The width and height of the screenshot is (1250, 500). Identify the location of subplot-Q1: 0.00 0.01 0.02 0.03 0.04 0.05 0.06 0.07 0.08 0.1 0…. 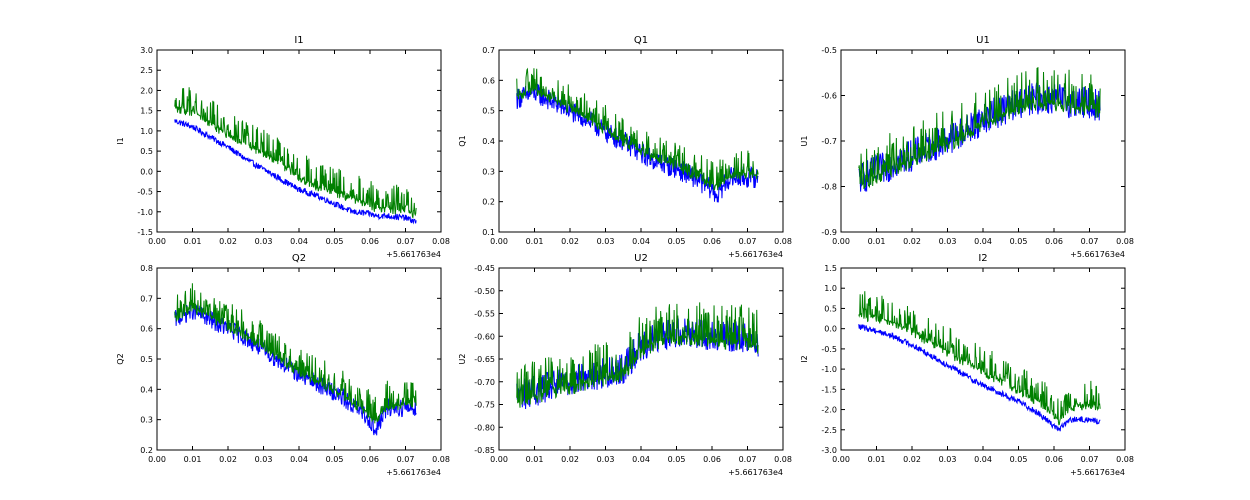
(625, 147).